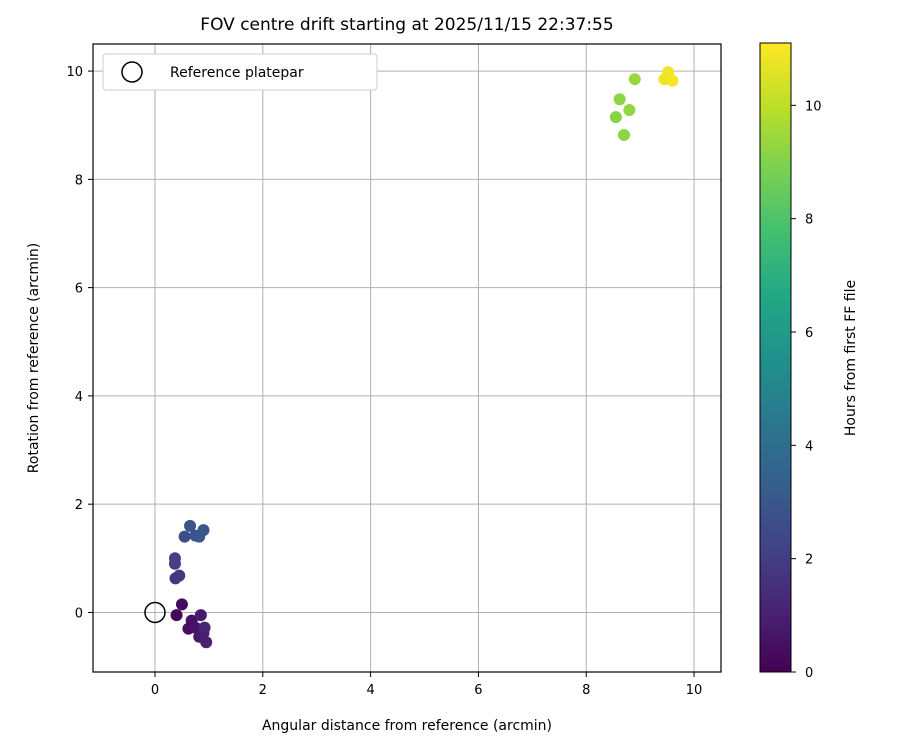 The image size is (900, 750). I want to click on x-tick-label: 0, so click(155, 690).